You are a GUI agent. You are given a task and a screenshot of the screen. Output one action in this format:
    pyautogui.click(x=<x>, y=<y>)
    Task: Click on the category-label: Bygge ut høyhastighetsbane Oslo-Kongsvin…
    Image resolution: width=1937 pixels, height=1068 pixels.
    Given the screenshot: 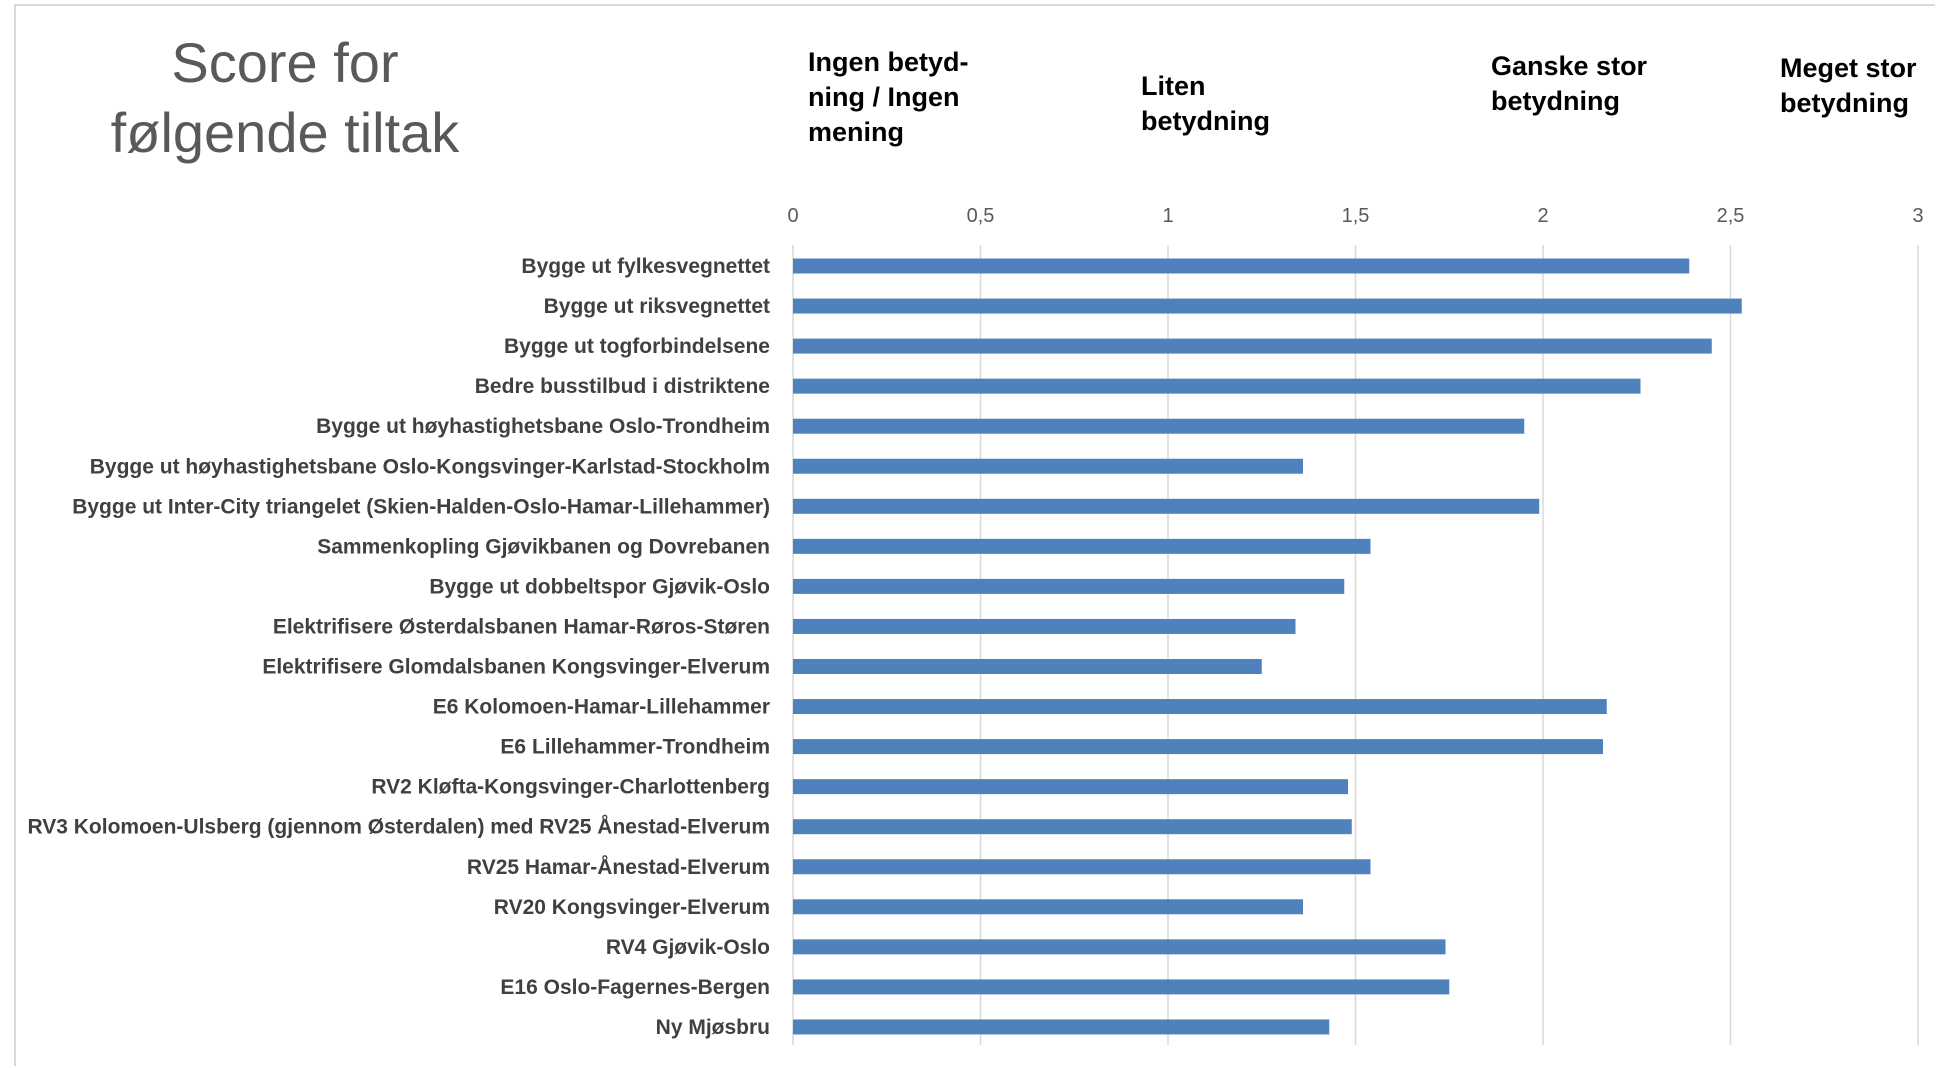 What is the action you would take?
    pyautogui.click(x=430, y=466)
    